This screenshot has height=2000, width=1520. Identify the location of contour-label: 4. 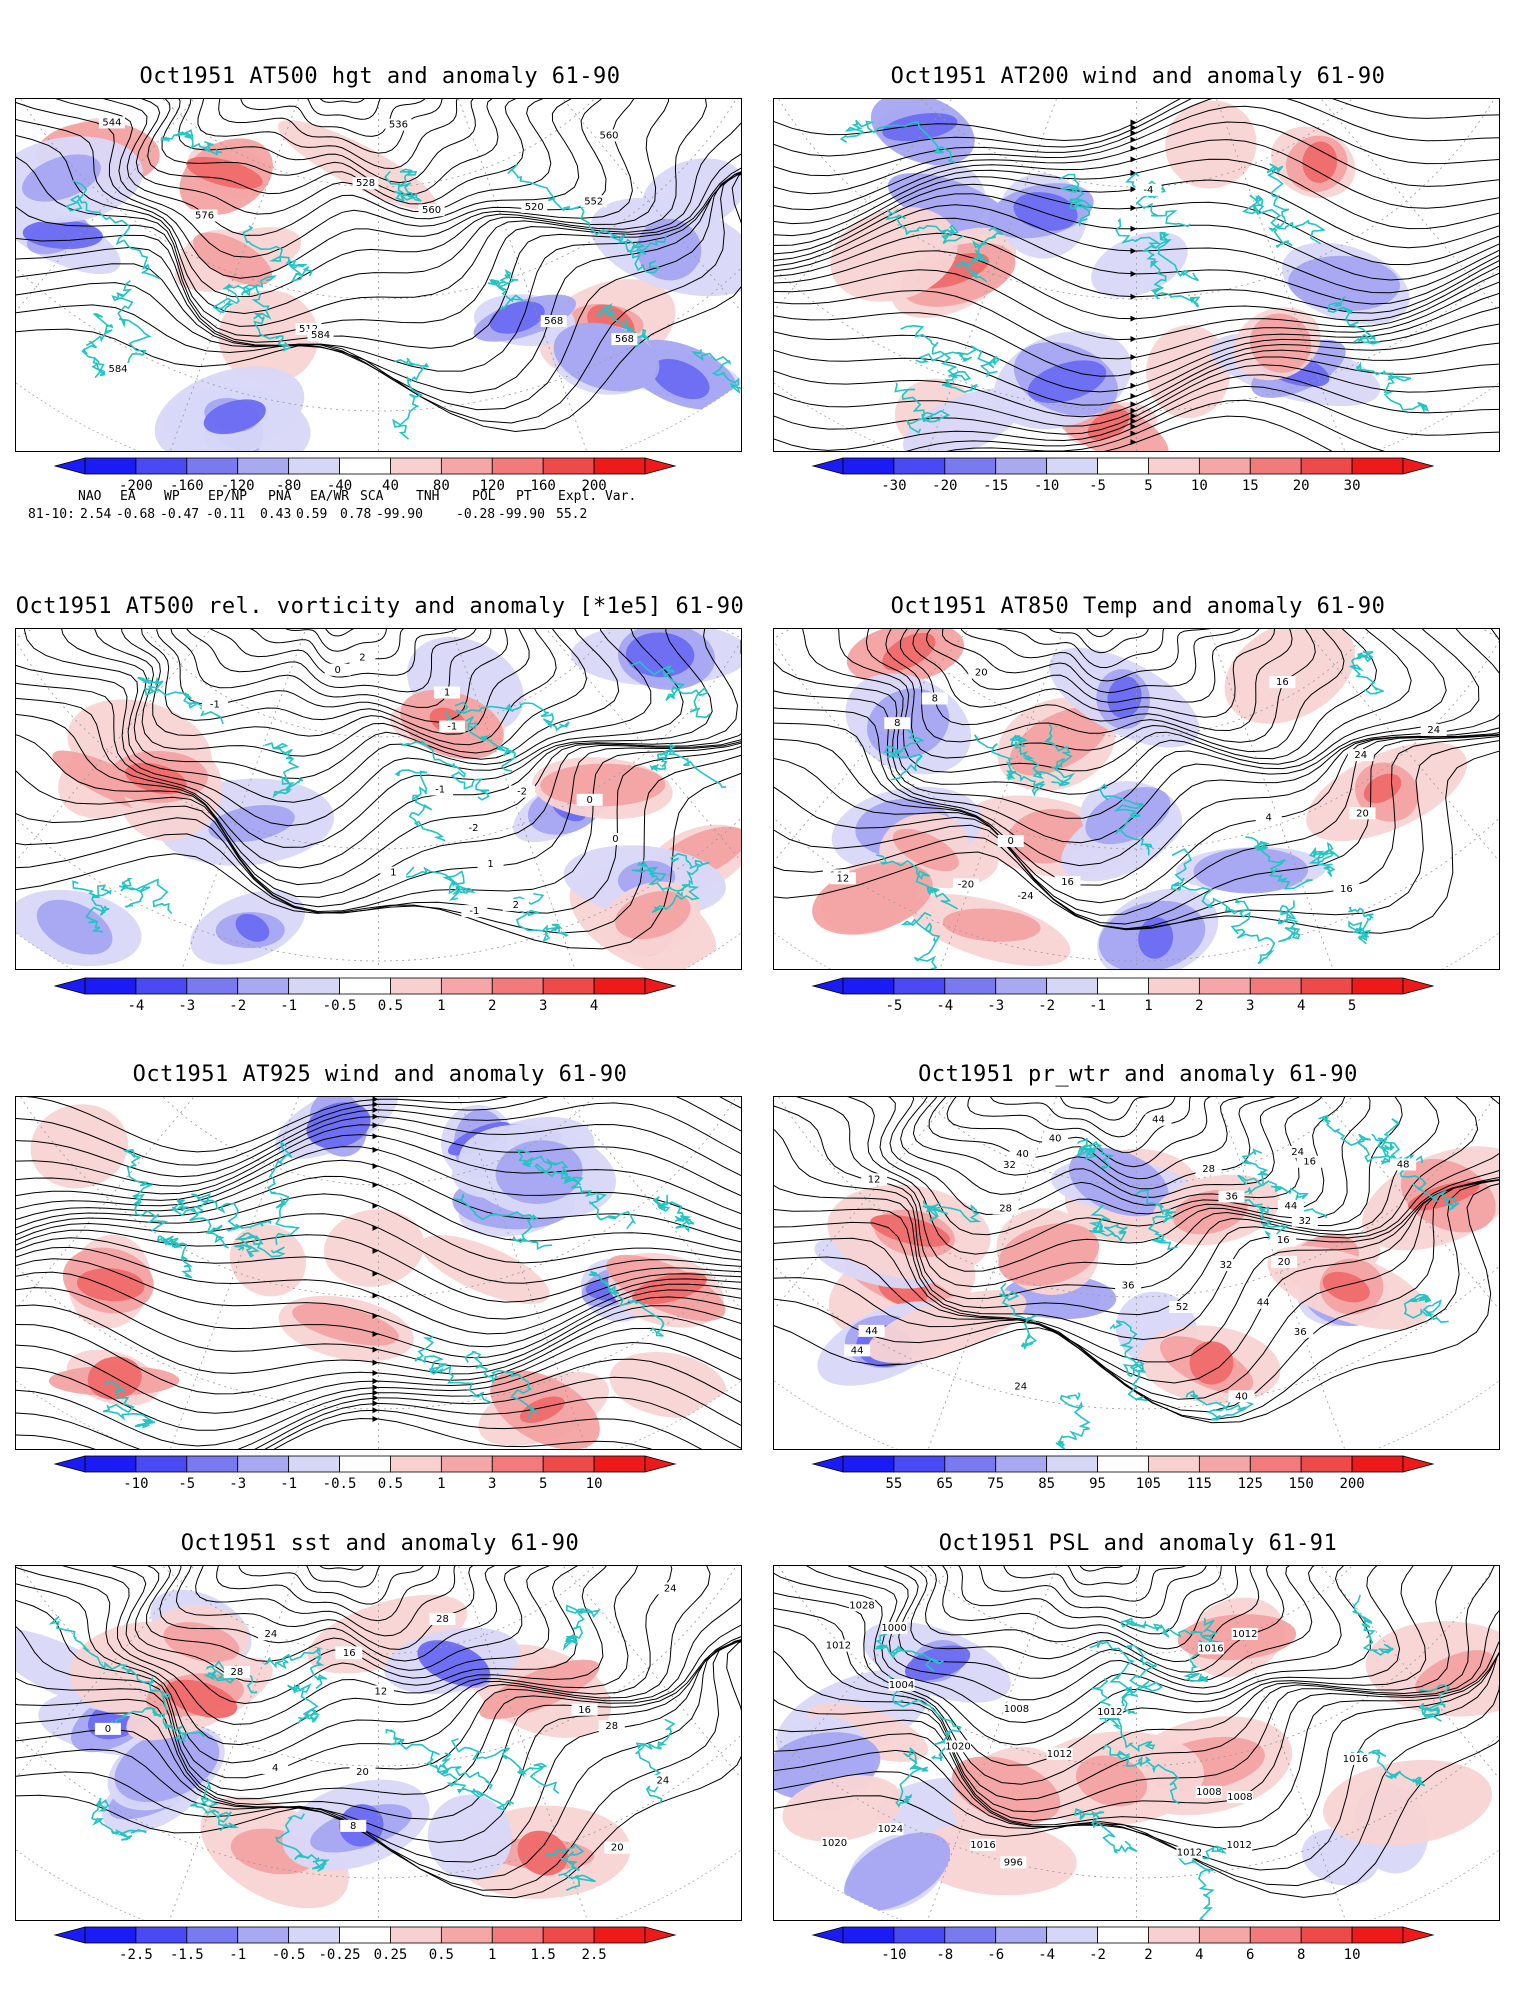
(275, 1768).